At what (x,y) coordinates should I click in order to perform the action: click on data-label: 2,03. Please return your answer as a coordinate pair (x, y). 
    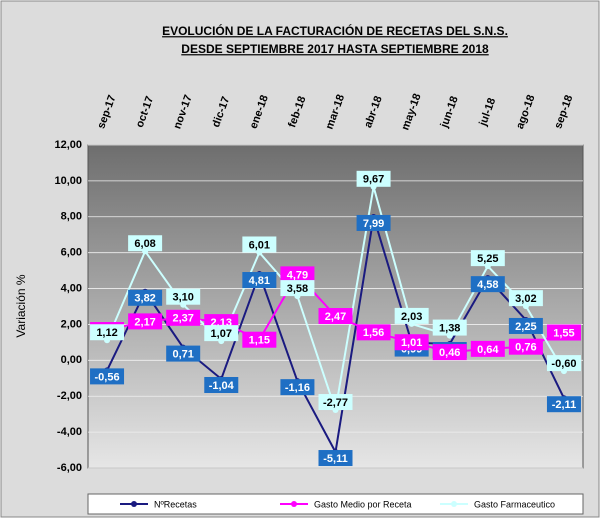
    Looking at the image, I should click on (411, 317).